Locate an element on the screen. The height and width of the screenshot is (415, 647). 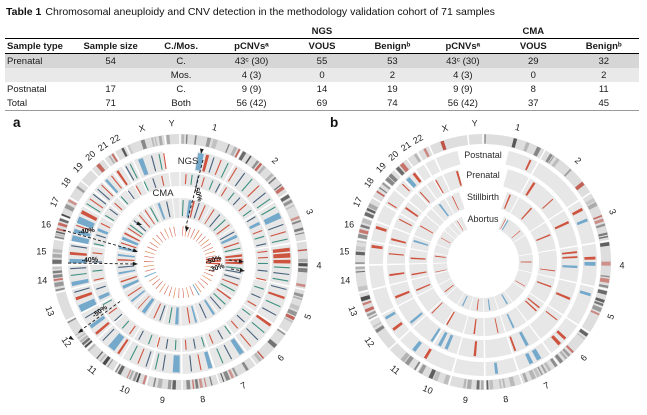
table-cell is located at coordinates (40, 75).